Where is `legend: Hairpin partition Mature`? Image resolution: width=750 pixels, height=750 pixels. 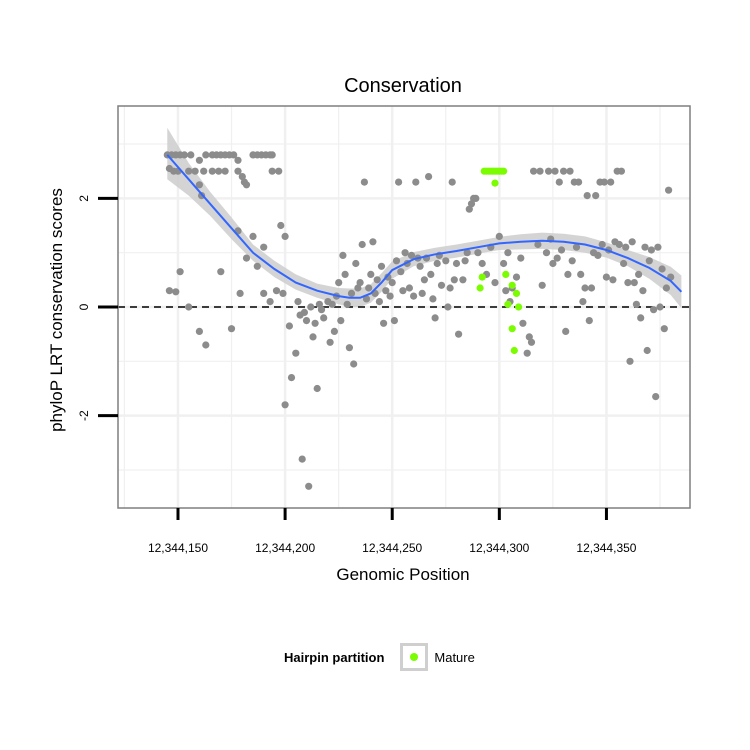 legend: Hairpin partition Mature is located at coordinates (379, 657).